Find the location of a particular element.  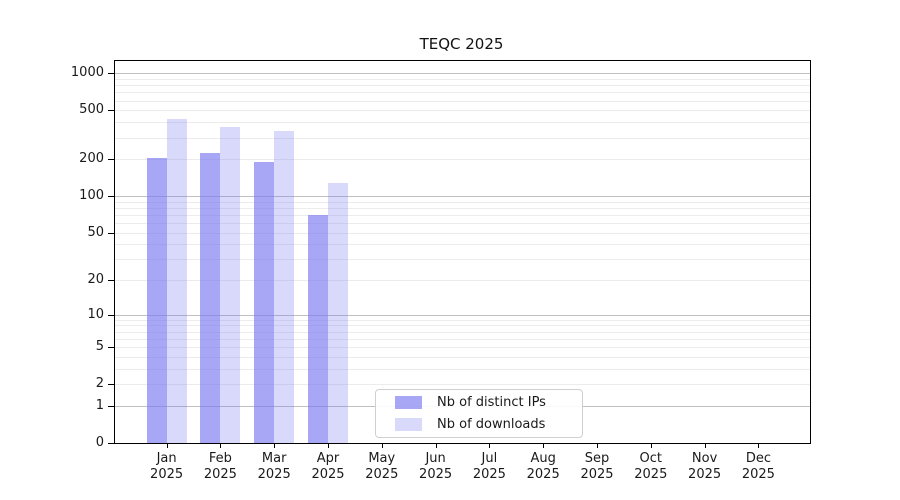

legend-box: Nb of distinct IPs Nb of downloads is located at coordinates (479, 413).